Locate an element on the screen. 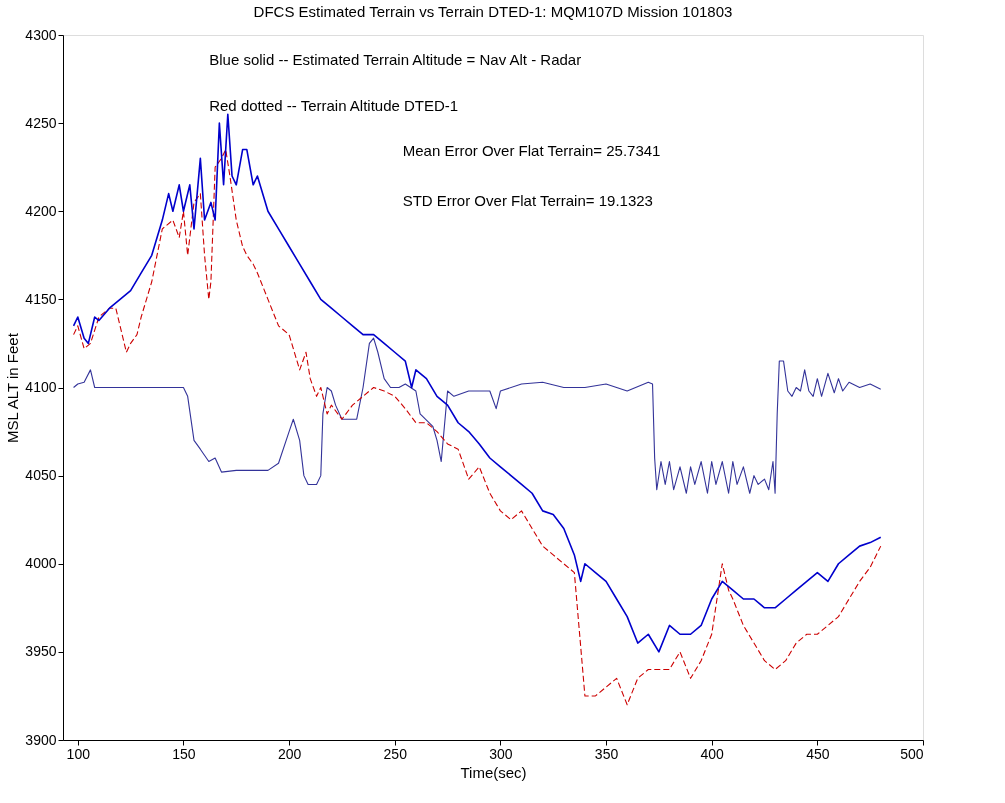 The image size is (1005, 803). x-tick-label: 100 is located at coordinates (78, 753).